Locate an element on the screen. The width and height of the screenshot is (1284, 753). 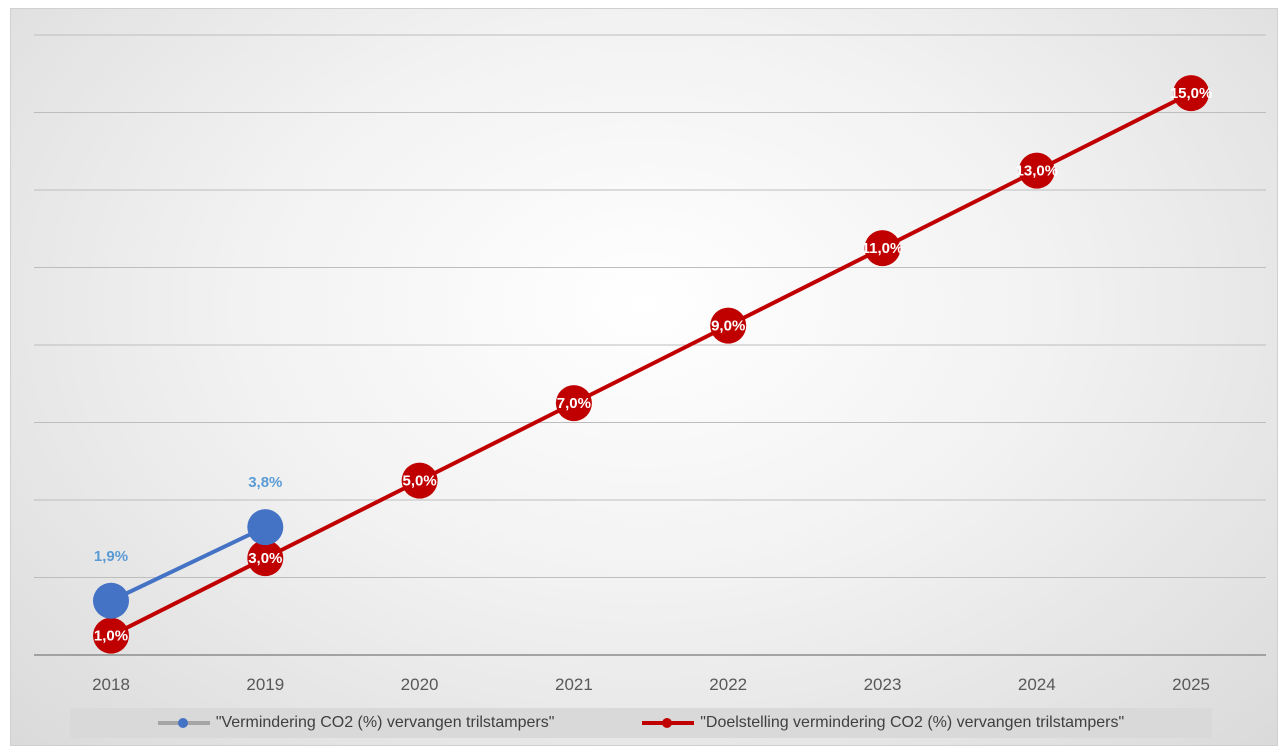
x-tick-label: 2023 is located at coordinates (883, 684).